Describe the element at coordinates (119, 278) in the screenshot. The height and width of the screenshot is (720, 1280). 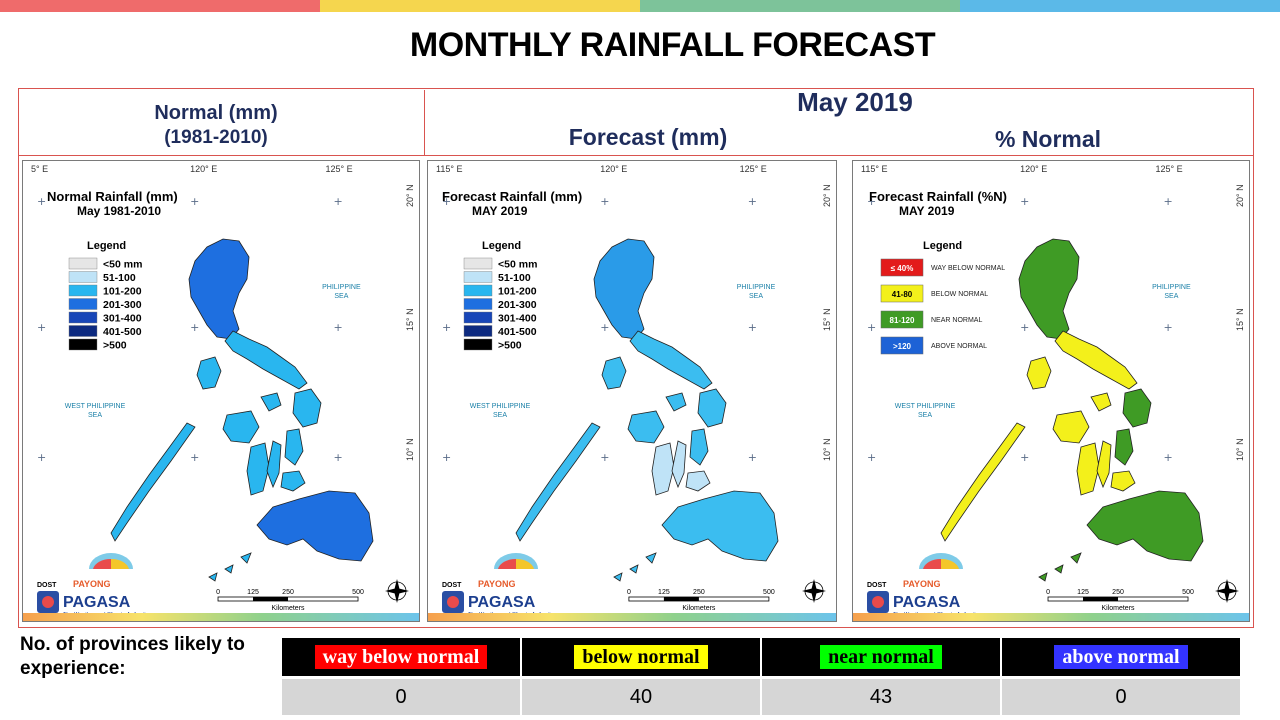
I see `legend-label: 51-100` at that location.